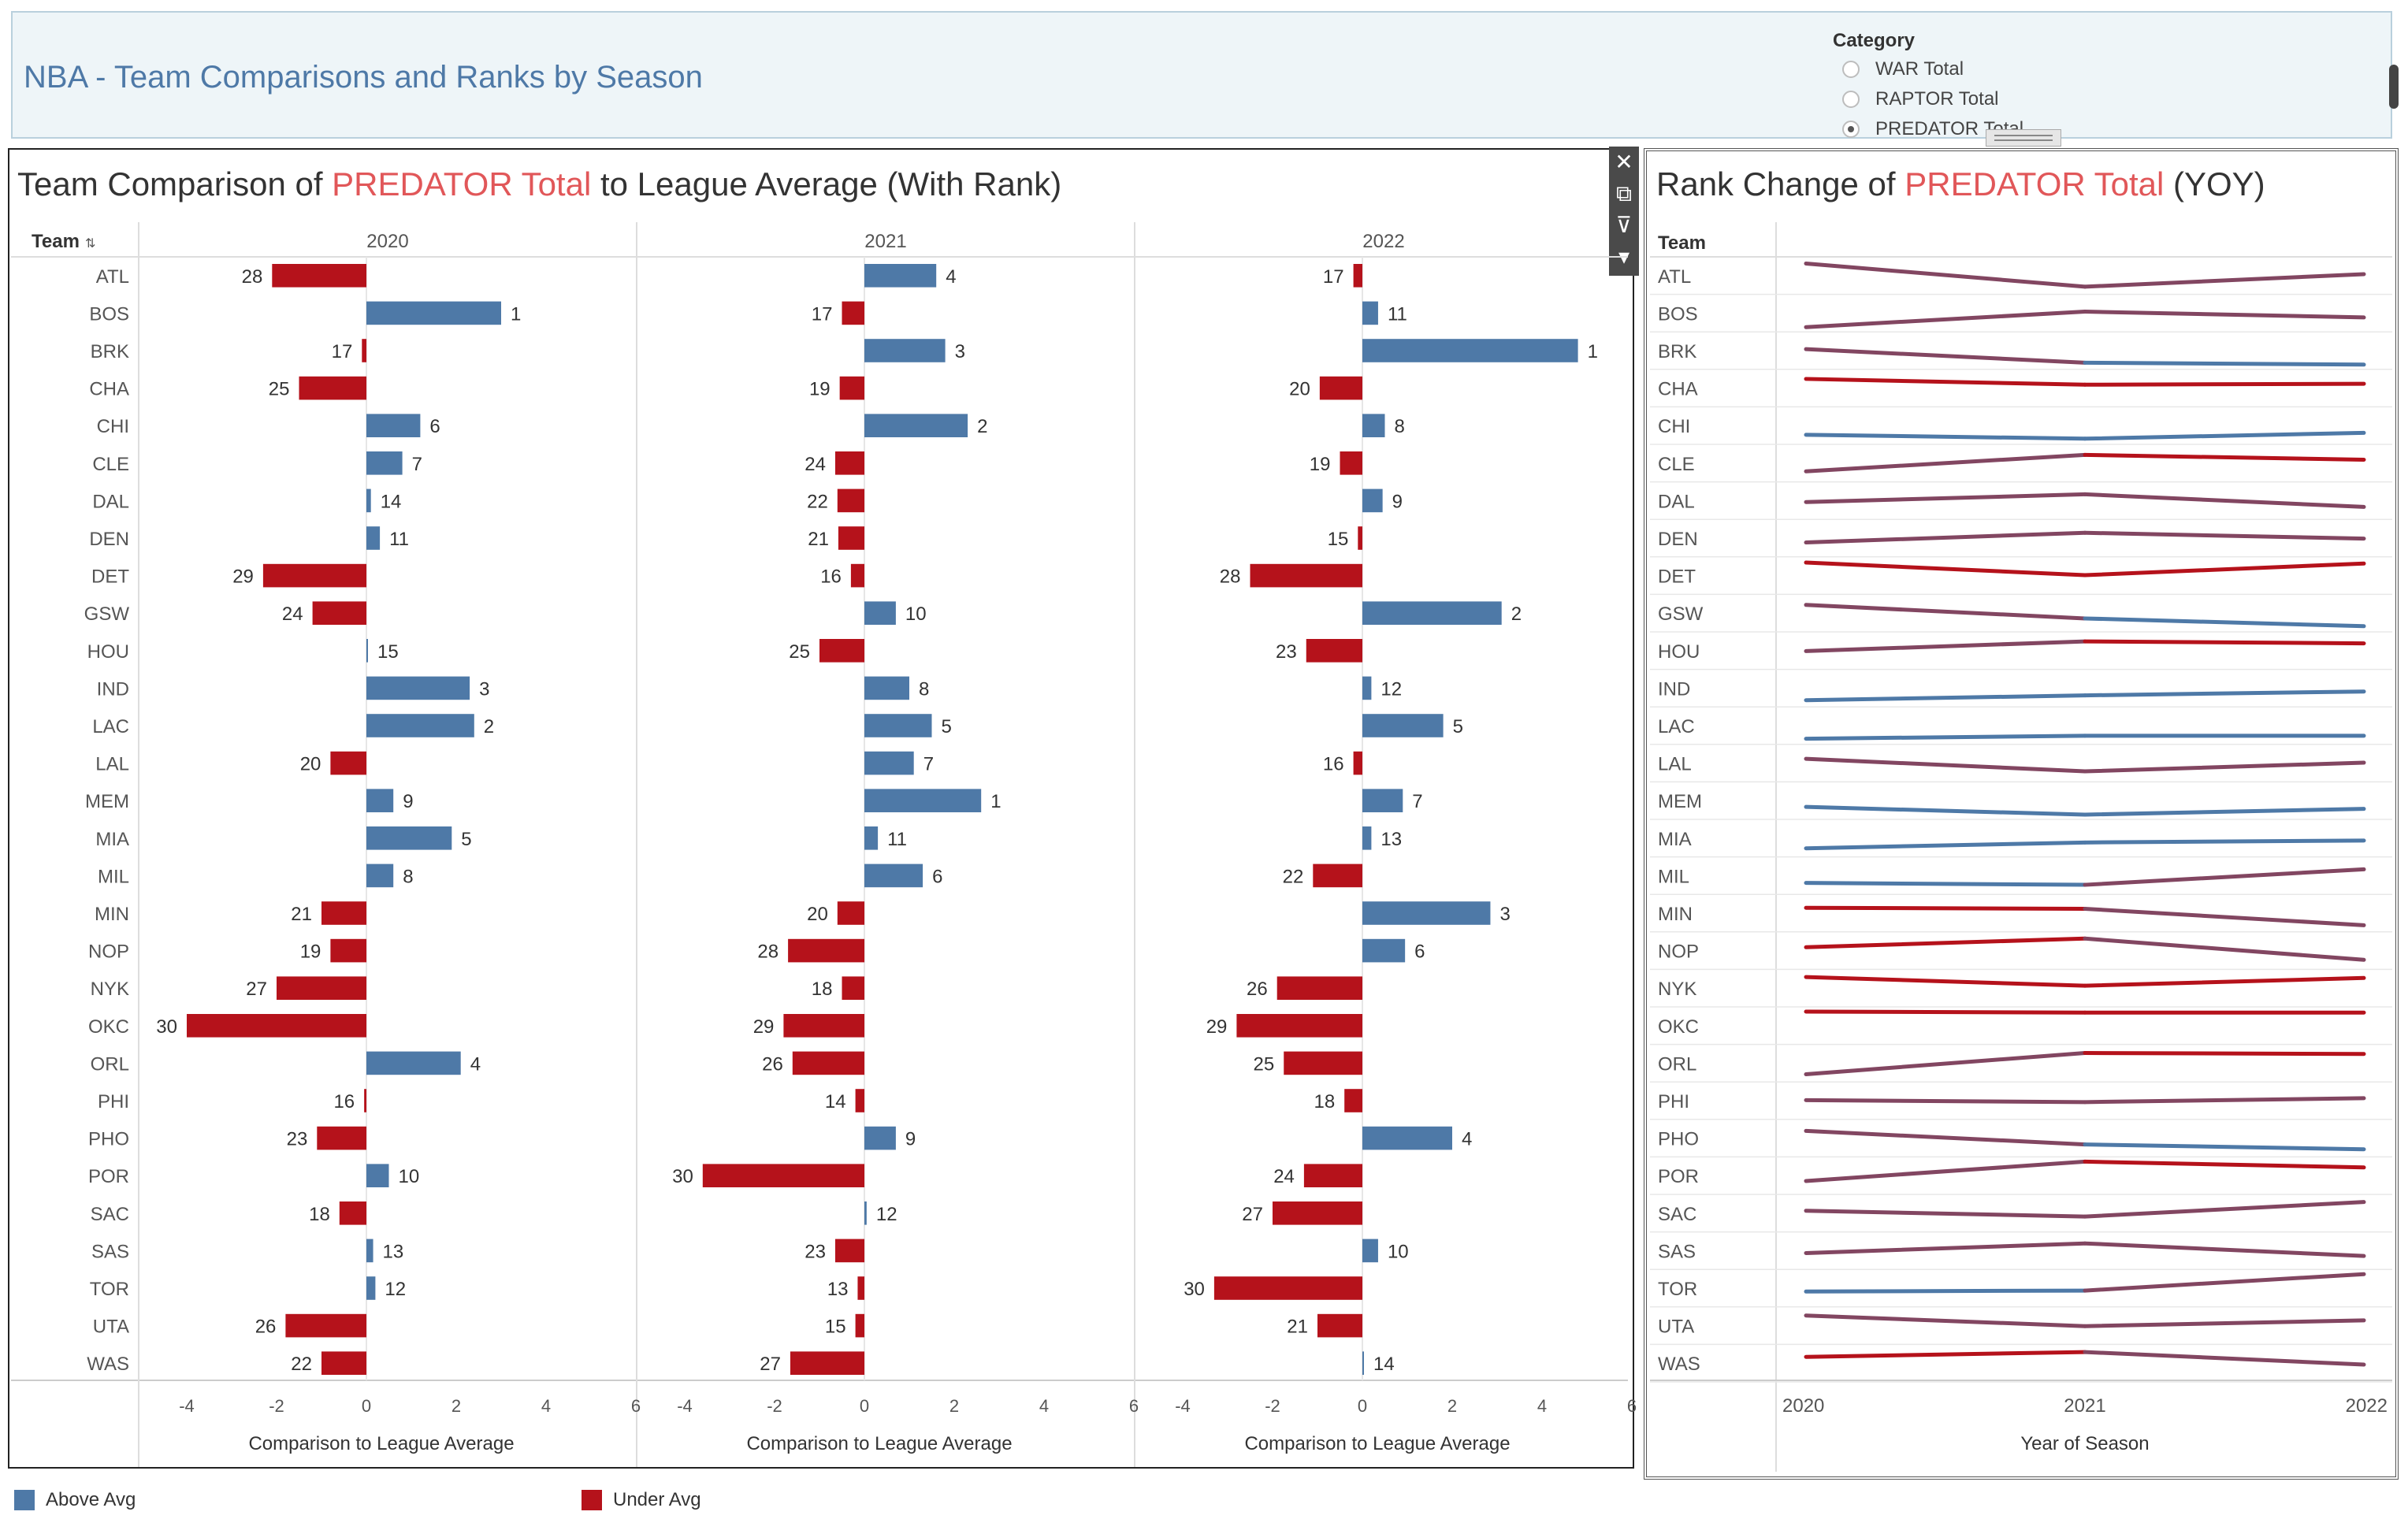 This screenshot has height=1519, width=2408. I want to click on rank-label: 23, so click(815, 1251).